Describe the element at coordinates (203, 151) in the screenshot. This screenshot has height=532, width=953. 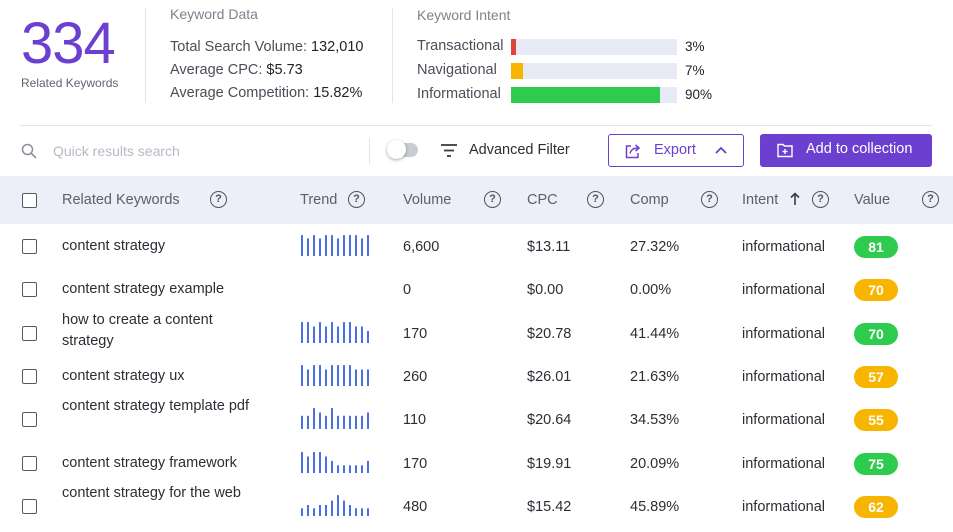
I see `quick-search-input` at that location.